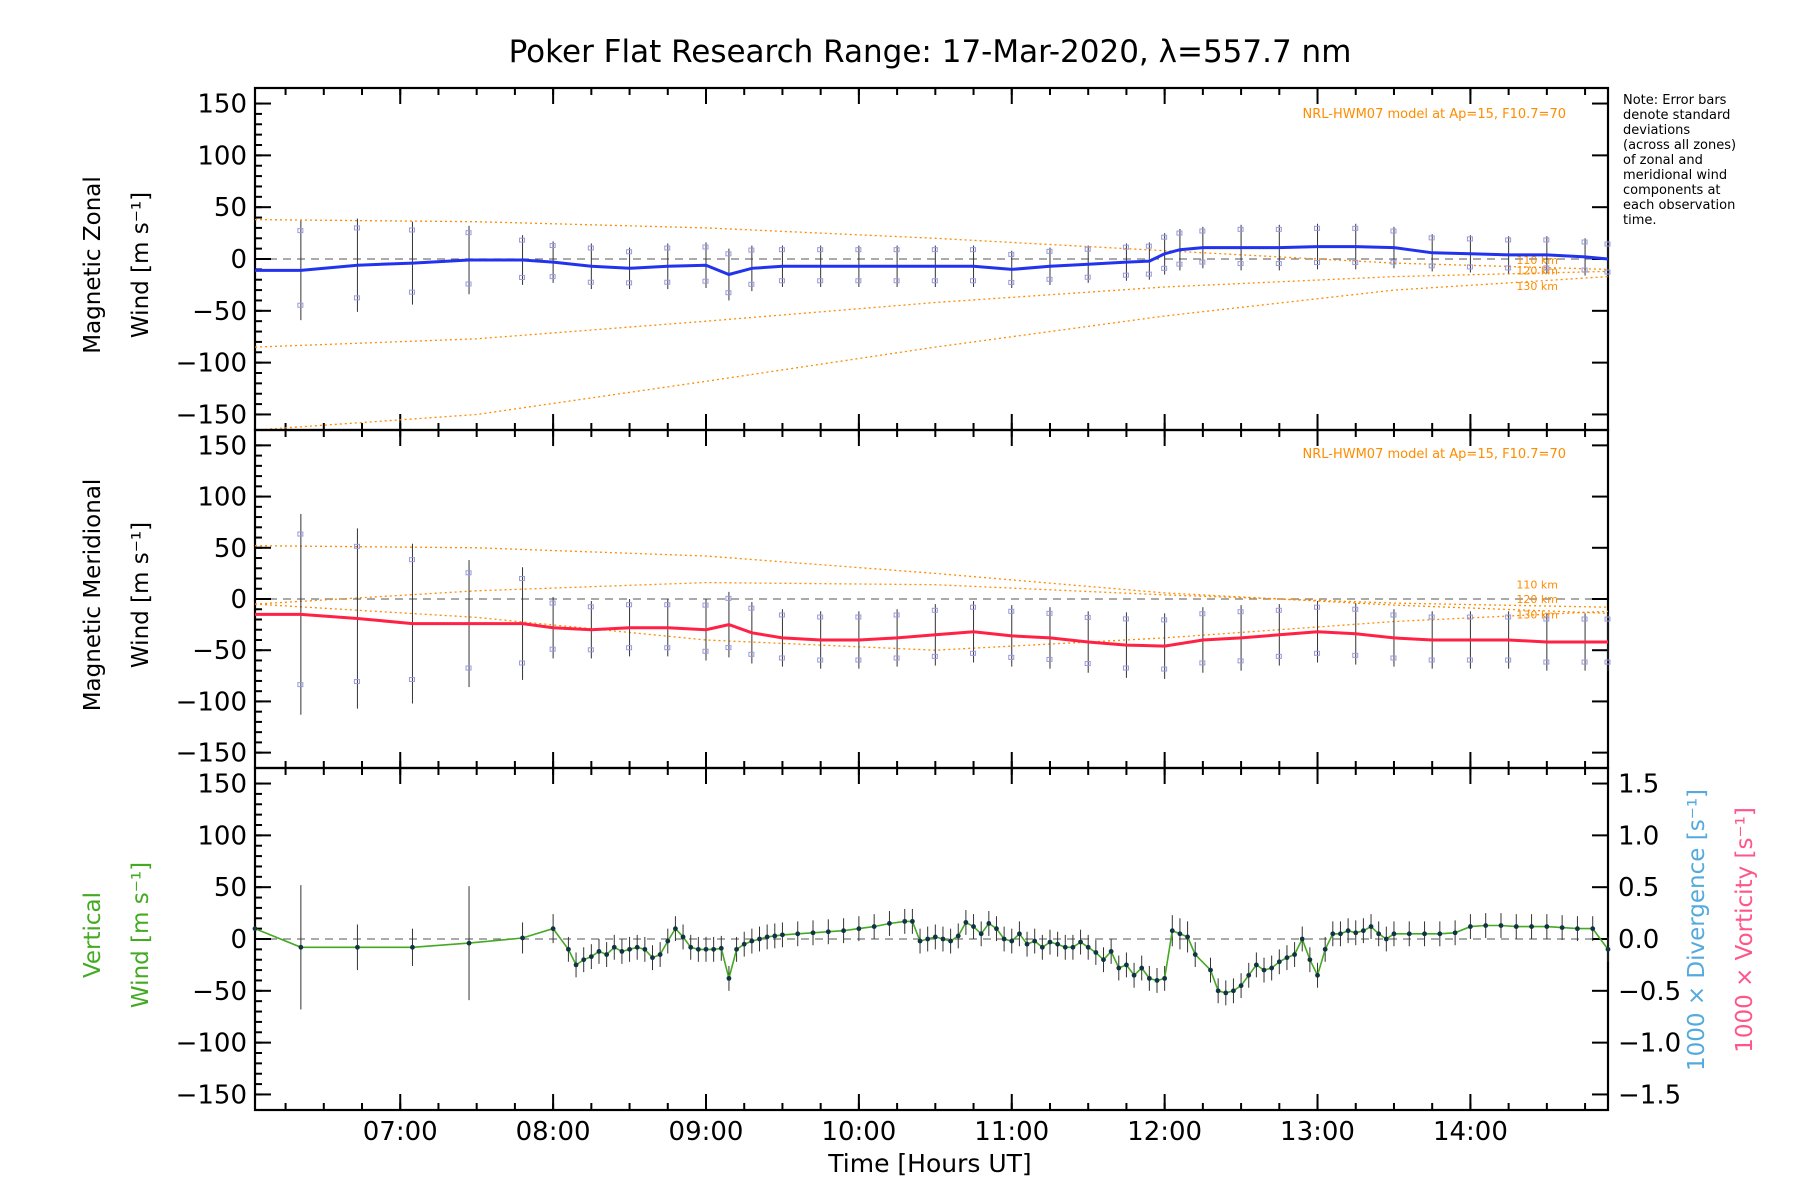 Image resolution: width=1800 pixels, height=1200 pixels. Describe the element at coordinates (1011, 1132) in the screenshot. I see `x-tick-label: 11:00` at that location.